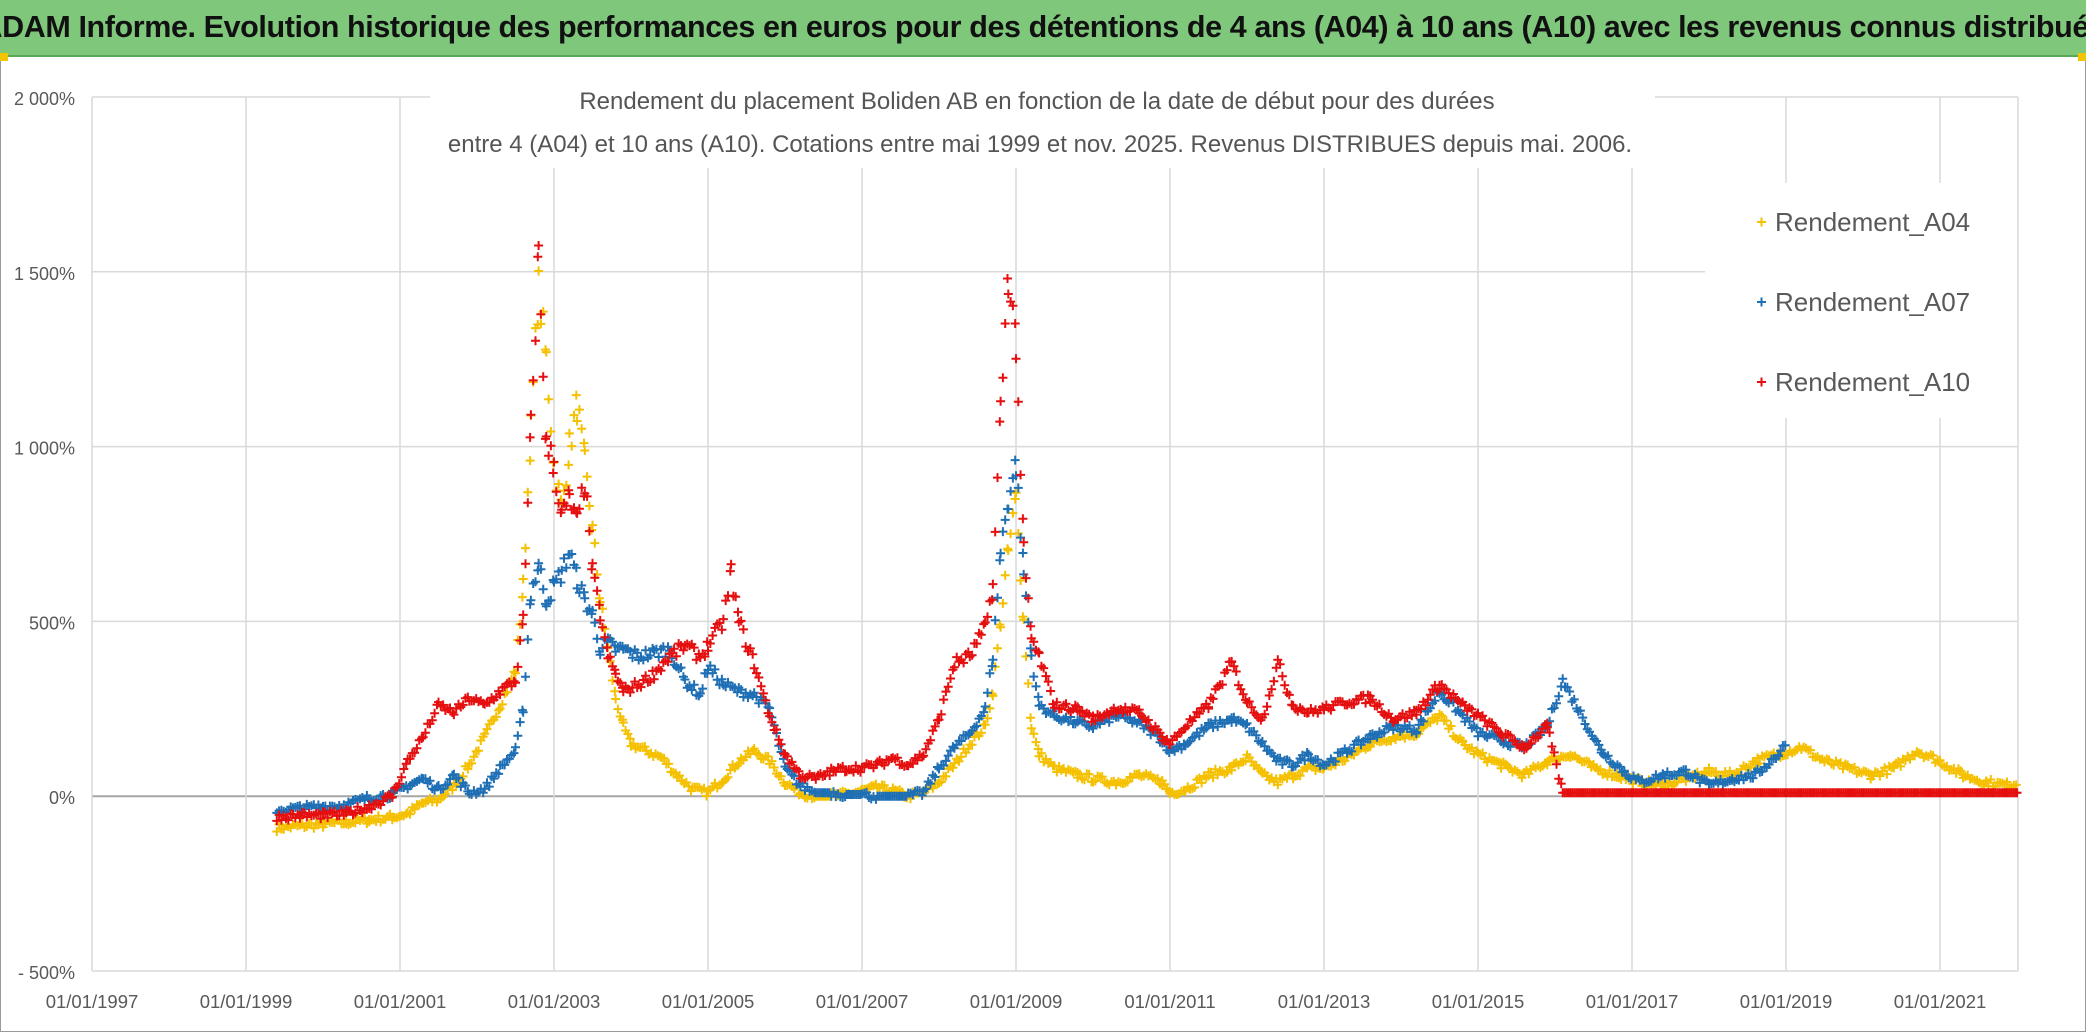  What do you see at coordinates (62, 798) in the screenshot?
I see `y-tick-label: 0%` at bounding box center [62, 798].